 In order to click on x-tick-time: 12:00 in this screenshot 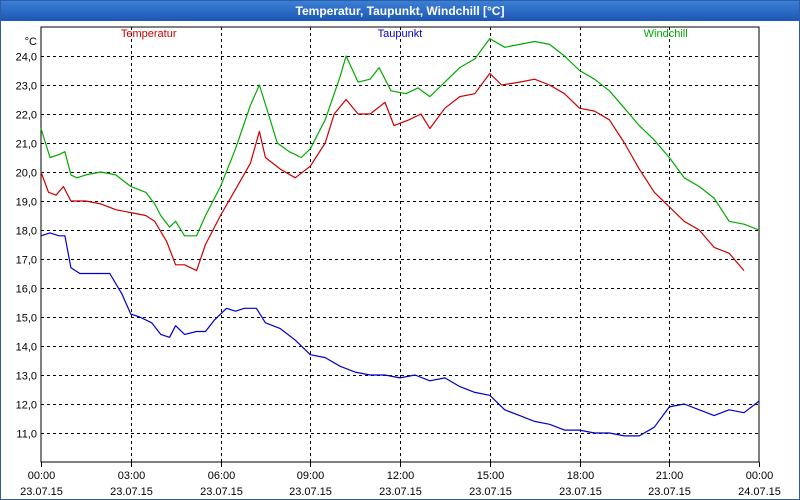, I will do `click(401, 476)`.